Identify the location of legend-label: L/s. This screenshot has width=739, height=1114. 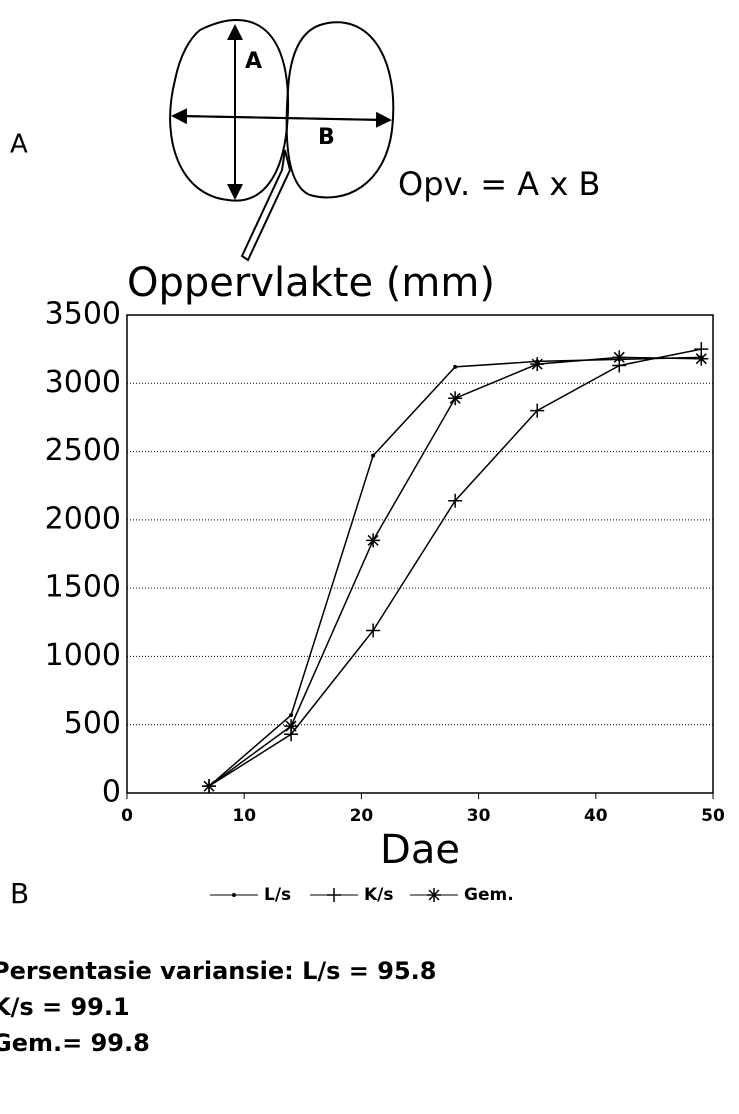
(277, 895).